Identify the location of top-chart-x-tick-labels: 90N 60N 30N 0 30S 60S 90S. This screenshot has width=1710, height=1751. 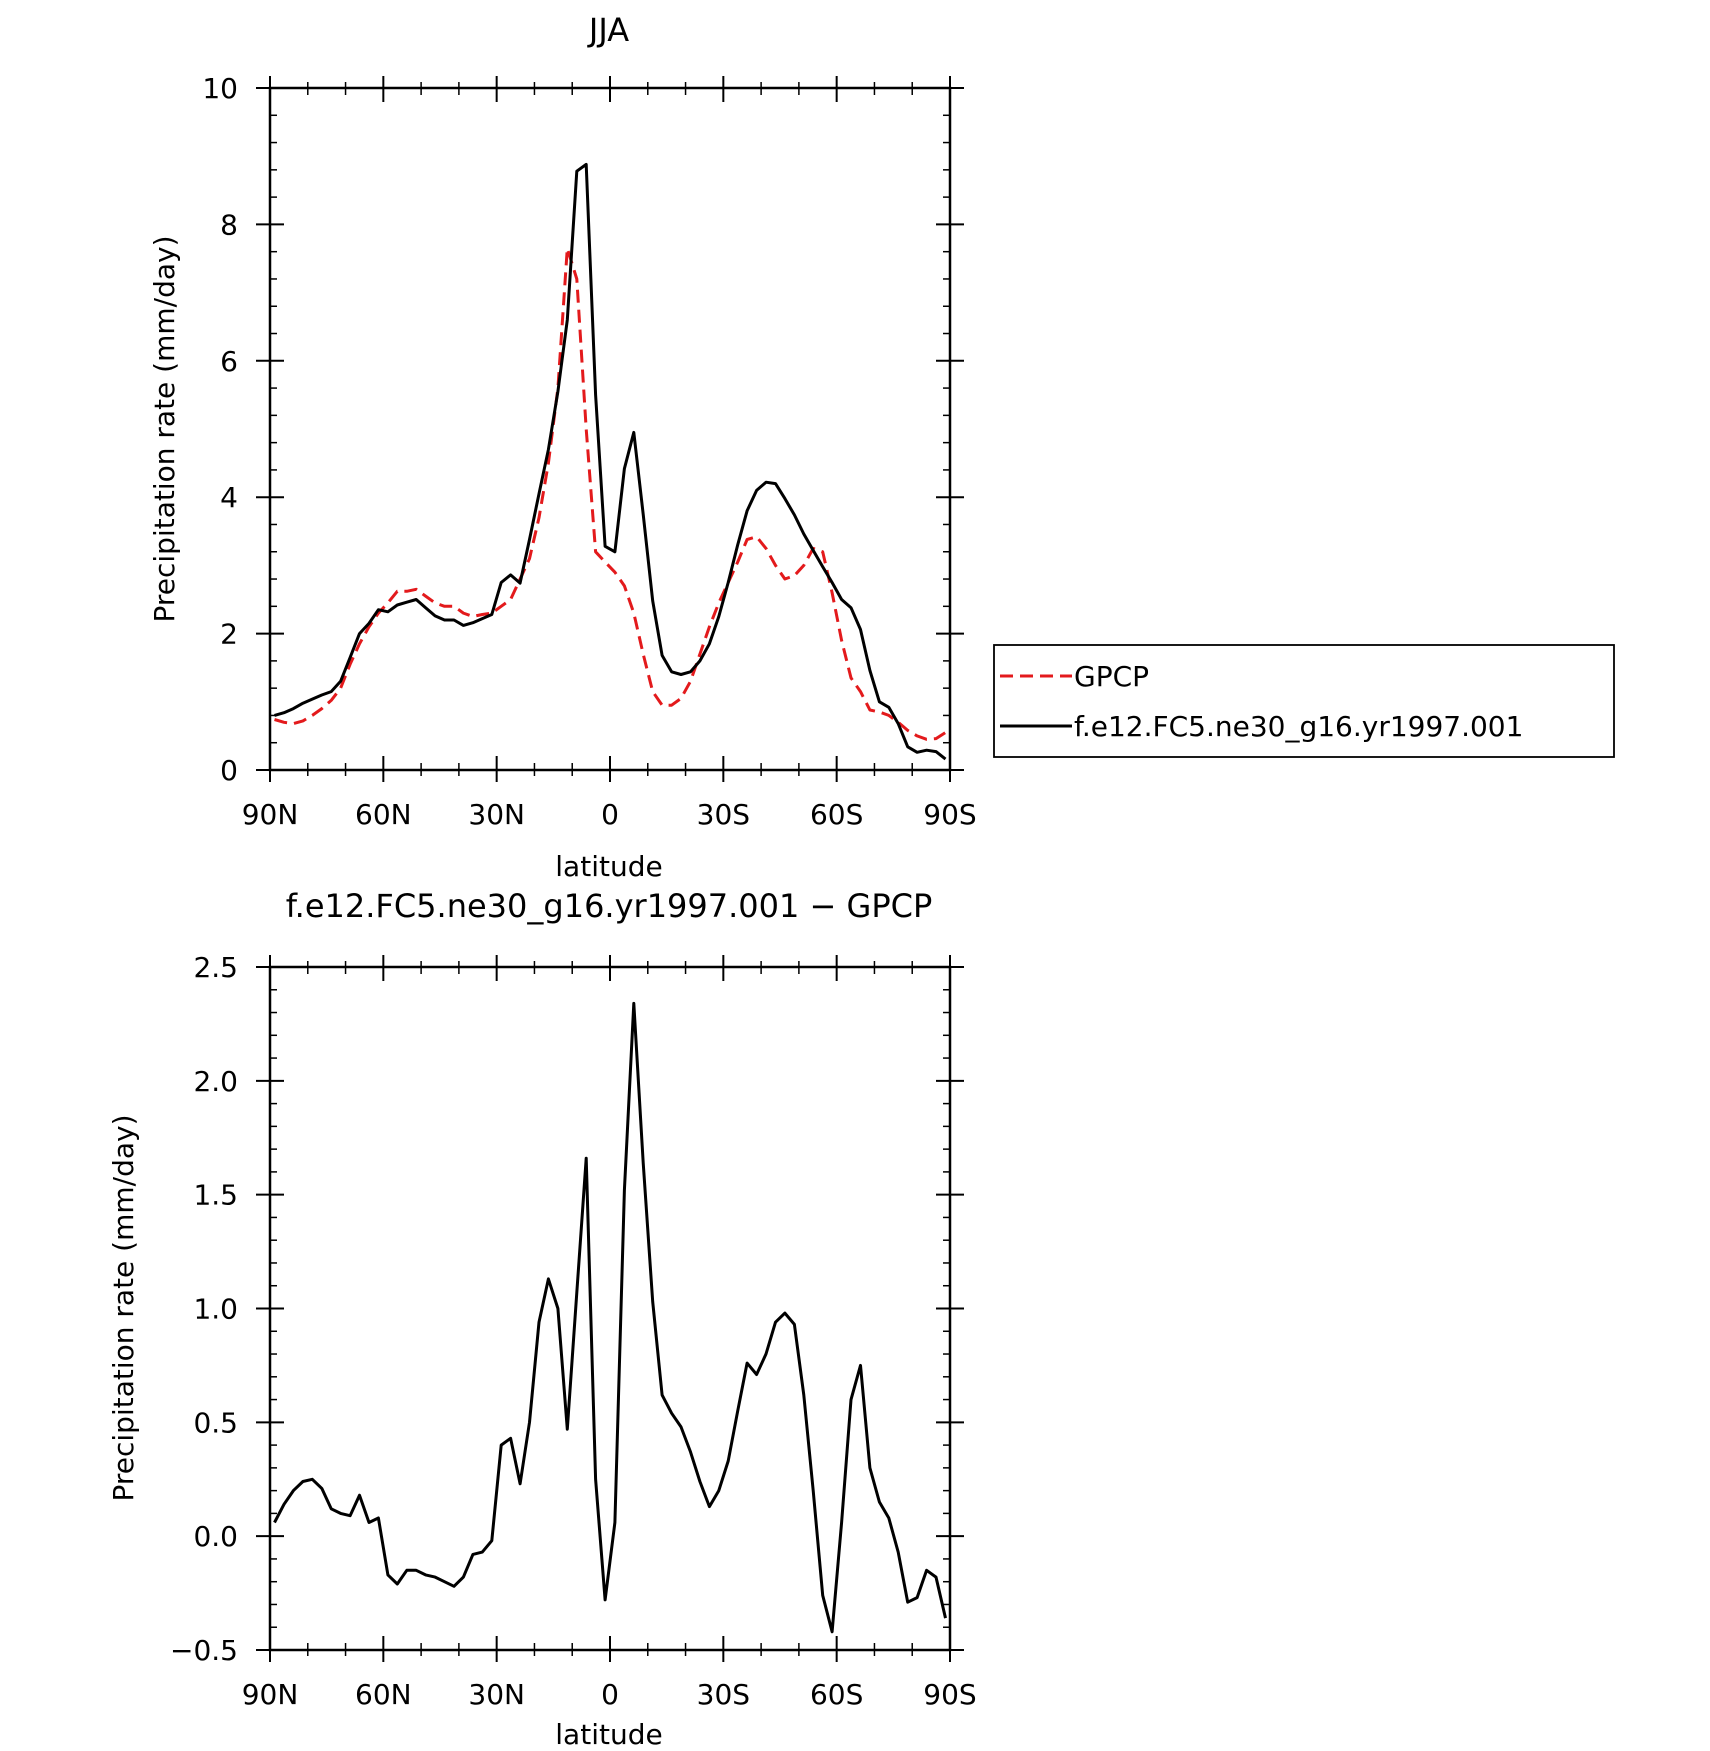
(609, 814).